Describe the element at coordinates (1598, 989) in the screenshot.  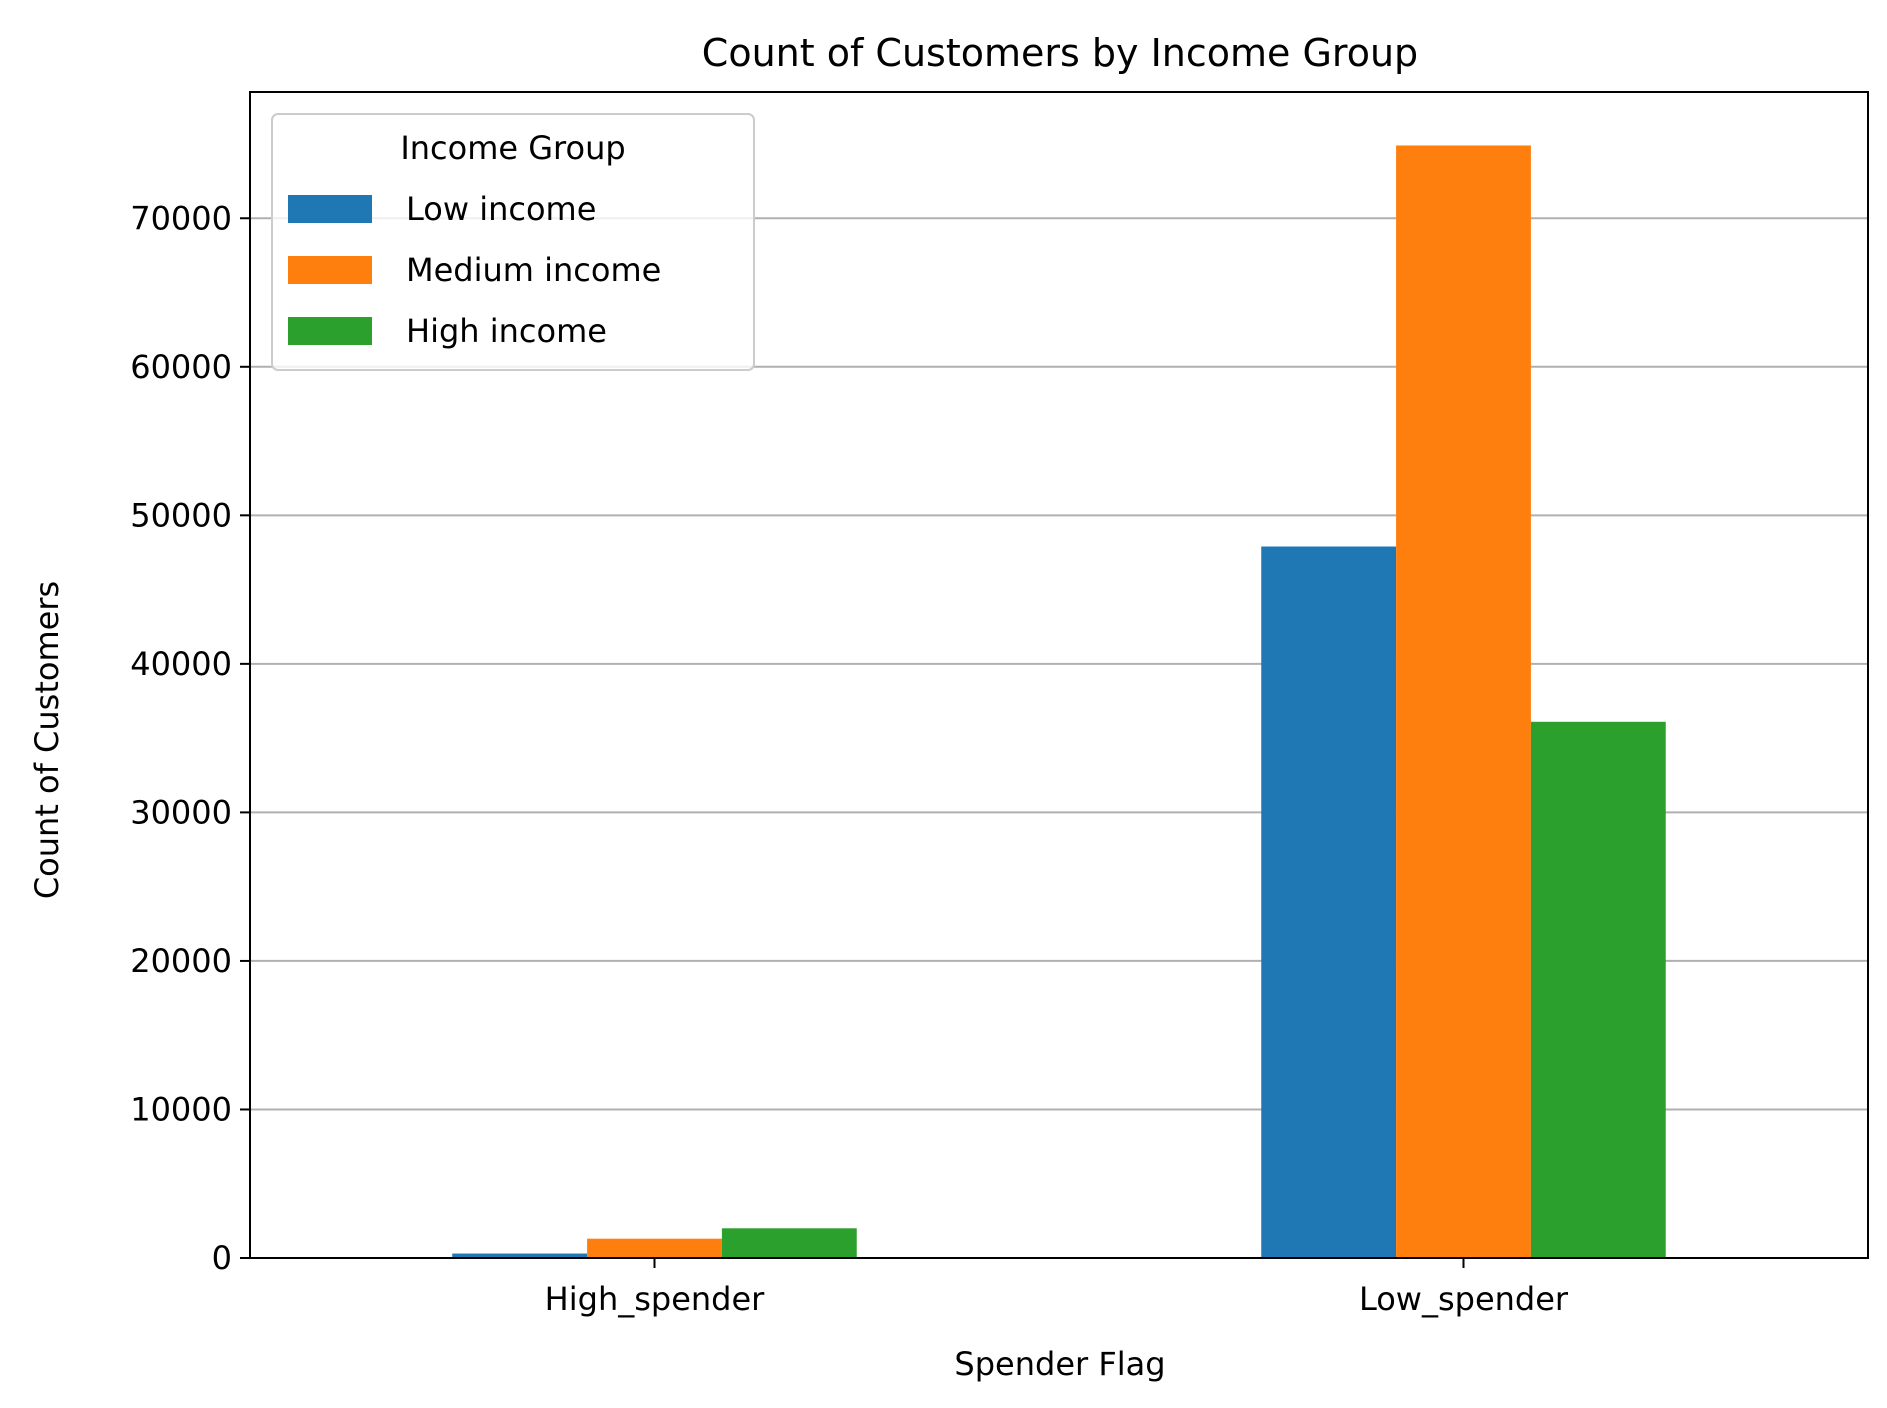
I see `bar-high-income-low_spender` at that location.